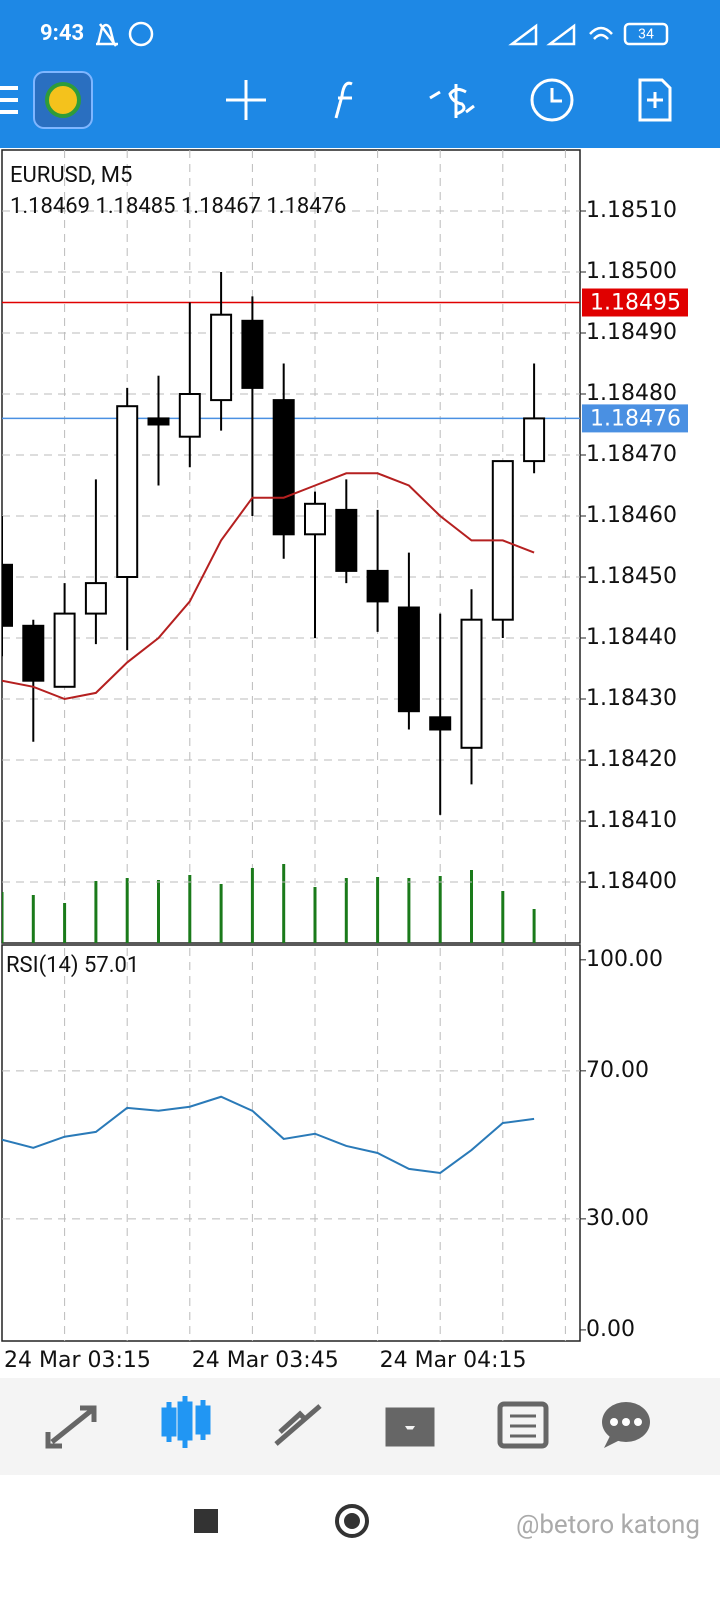 The height and width of the screenshot is (1604, 720). I want to click on system-nav, so click(360, 1537).